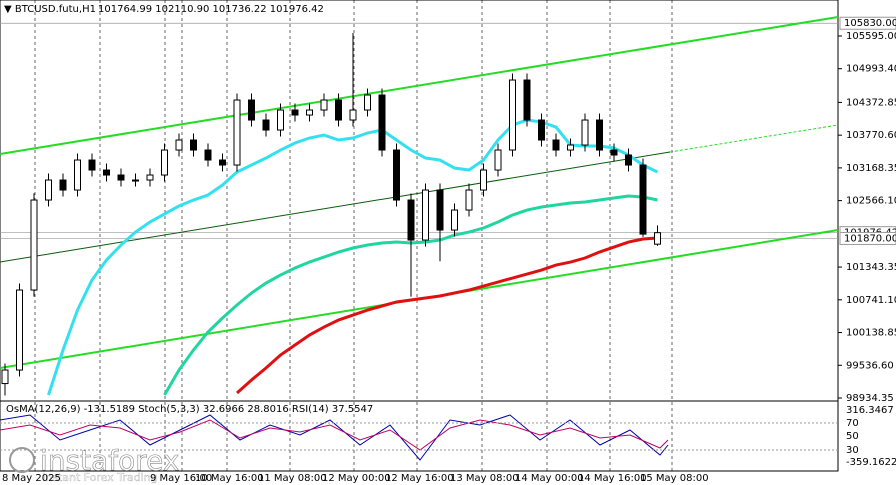 The width and height of the screenshot is (896, 485). What do you see at coordinates (356, 478) in the screenshot?
I see `x-tick-label: 12 May 00:00` at bounding box center [356, 478].